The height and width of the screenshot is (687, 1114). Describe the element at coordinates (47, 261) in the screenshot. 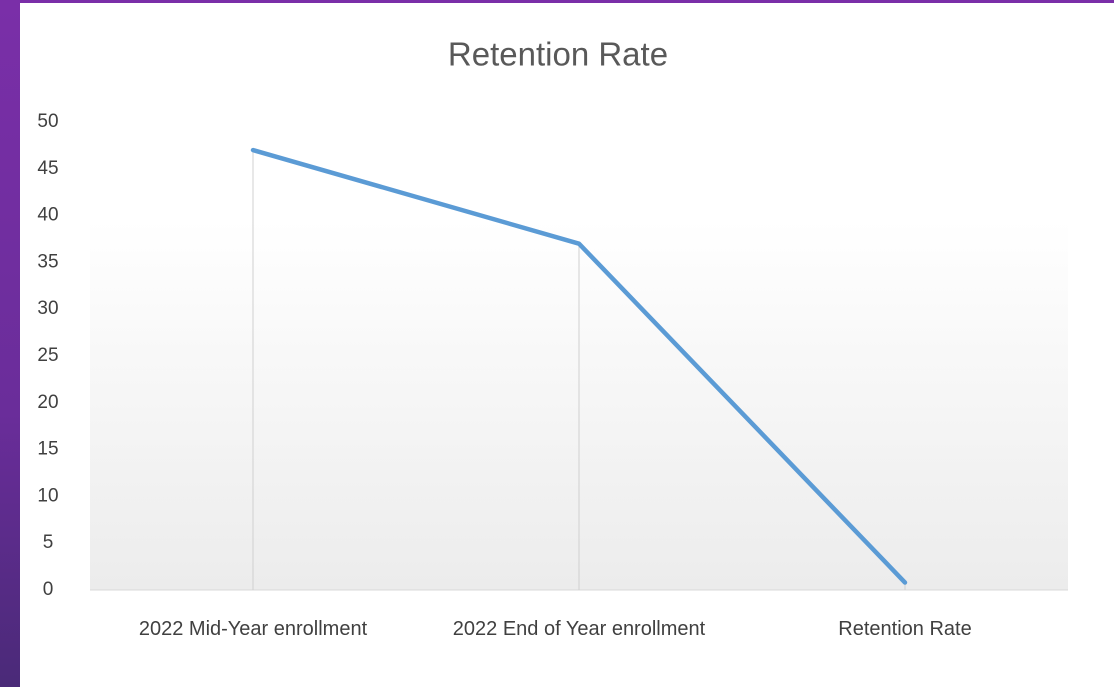

I see `y-tick-label: 35` at that location.